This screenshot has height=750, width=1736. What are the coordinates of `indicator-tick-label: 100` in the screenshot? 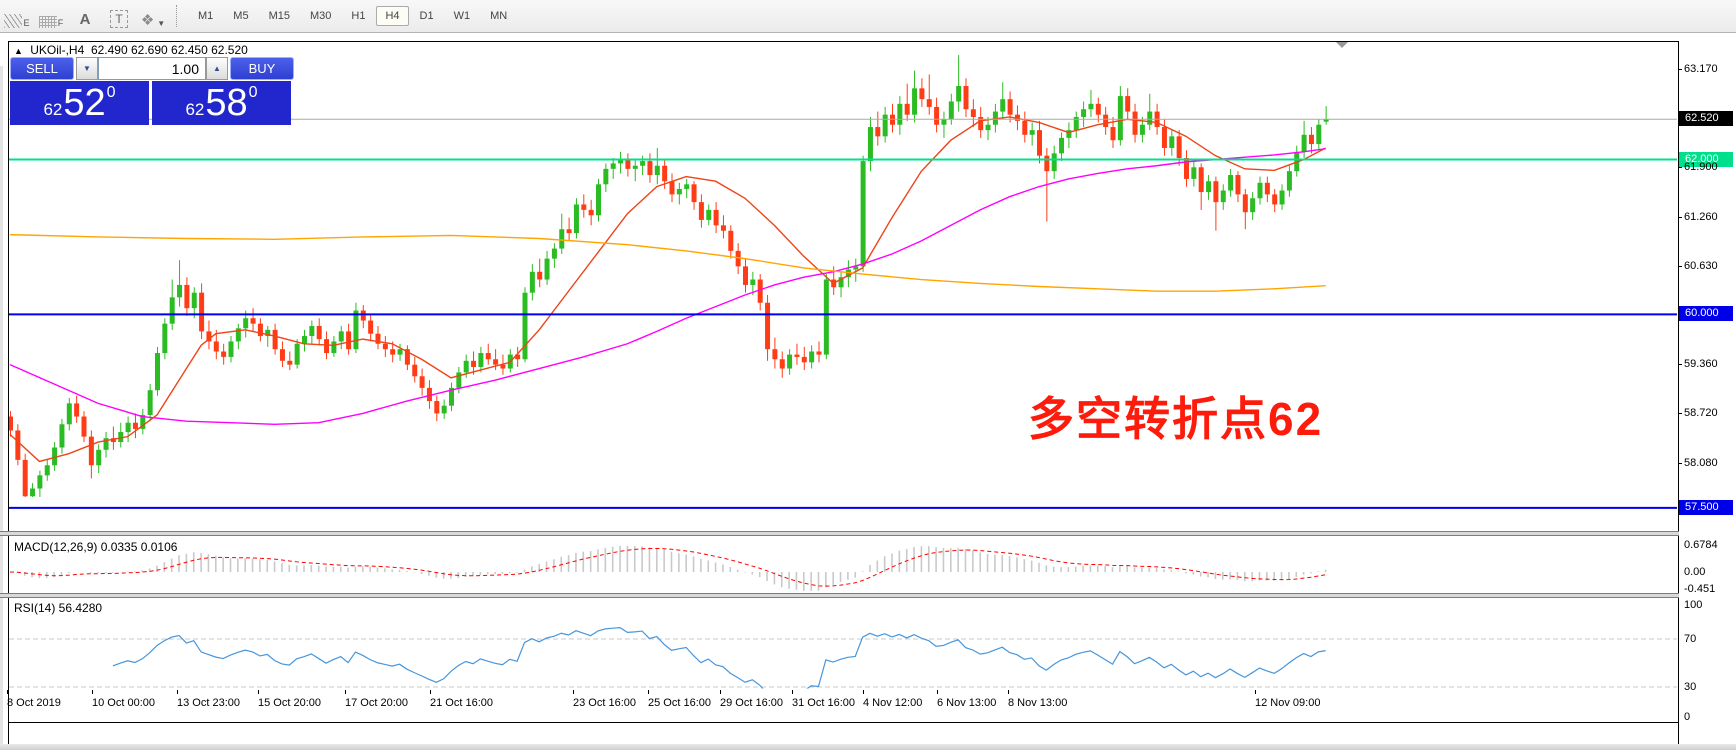 It's located at (1693, 605).